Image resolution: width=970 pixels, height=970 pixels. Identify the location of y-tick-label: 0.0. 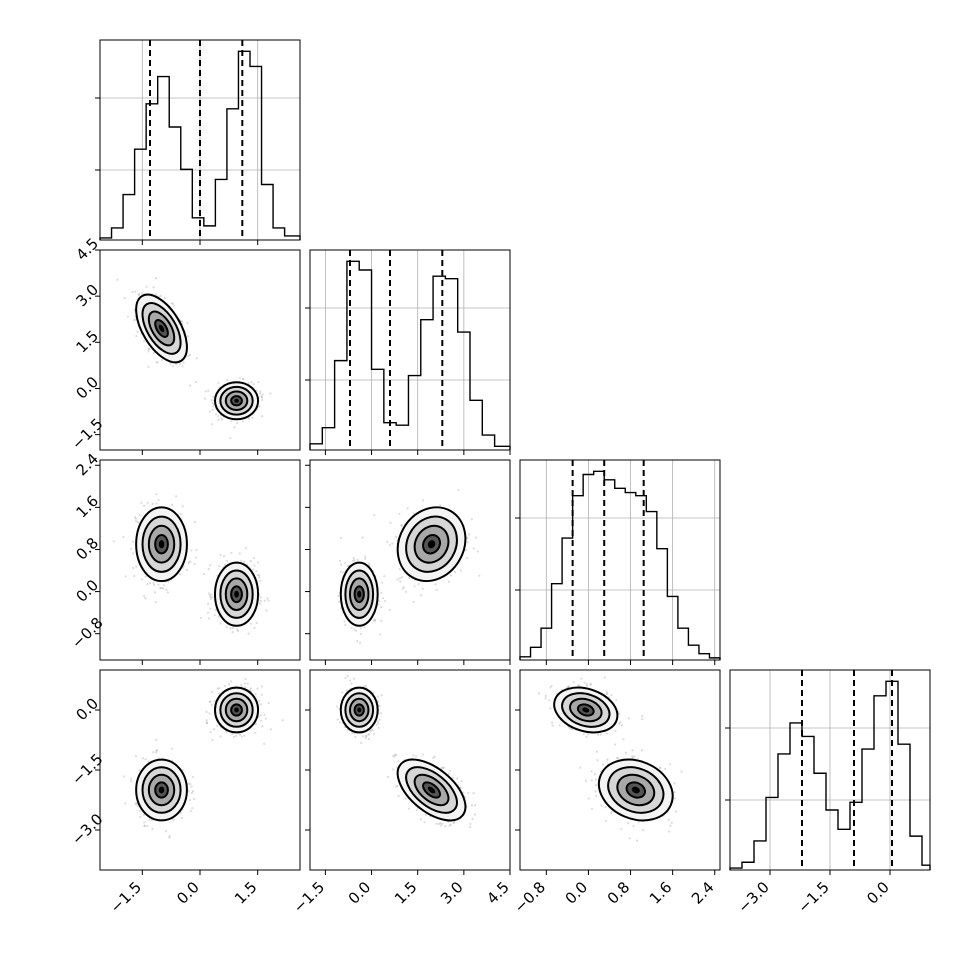
(87, 388).